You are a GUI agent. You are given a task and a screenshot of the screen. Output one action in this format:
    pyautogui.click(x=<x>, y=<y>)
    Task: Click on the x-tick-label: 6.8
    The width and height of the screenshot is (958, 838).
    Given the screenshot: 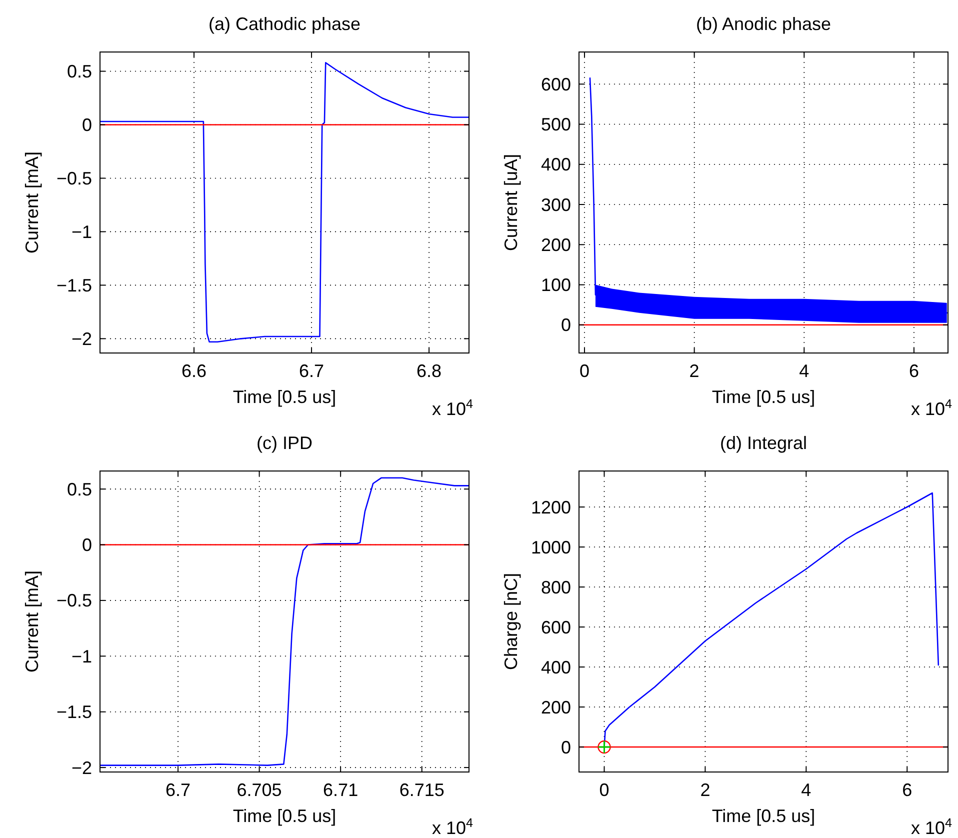 What is the action you would take?
    pyautogui.click(x=429, y=371)
    